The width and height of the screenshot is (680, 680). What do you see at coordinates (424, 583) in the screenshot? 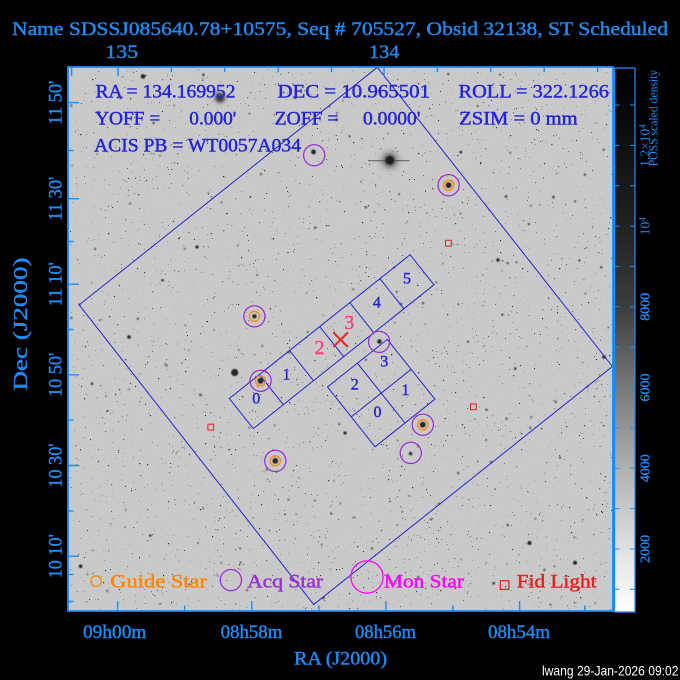
I see `svg-text: Mon Star` at bounding box center [424, 583].